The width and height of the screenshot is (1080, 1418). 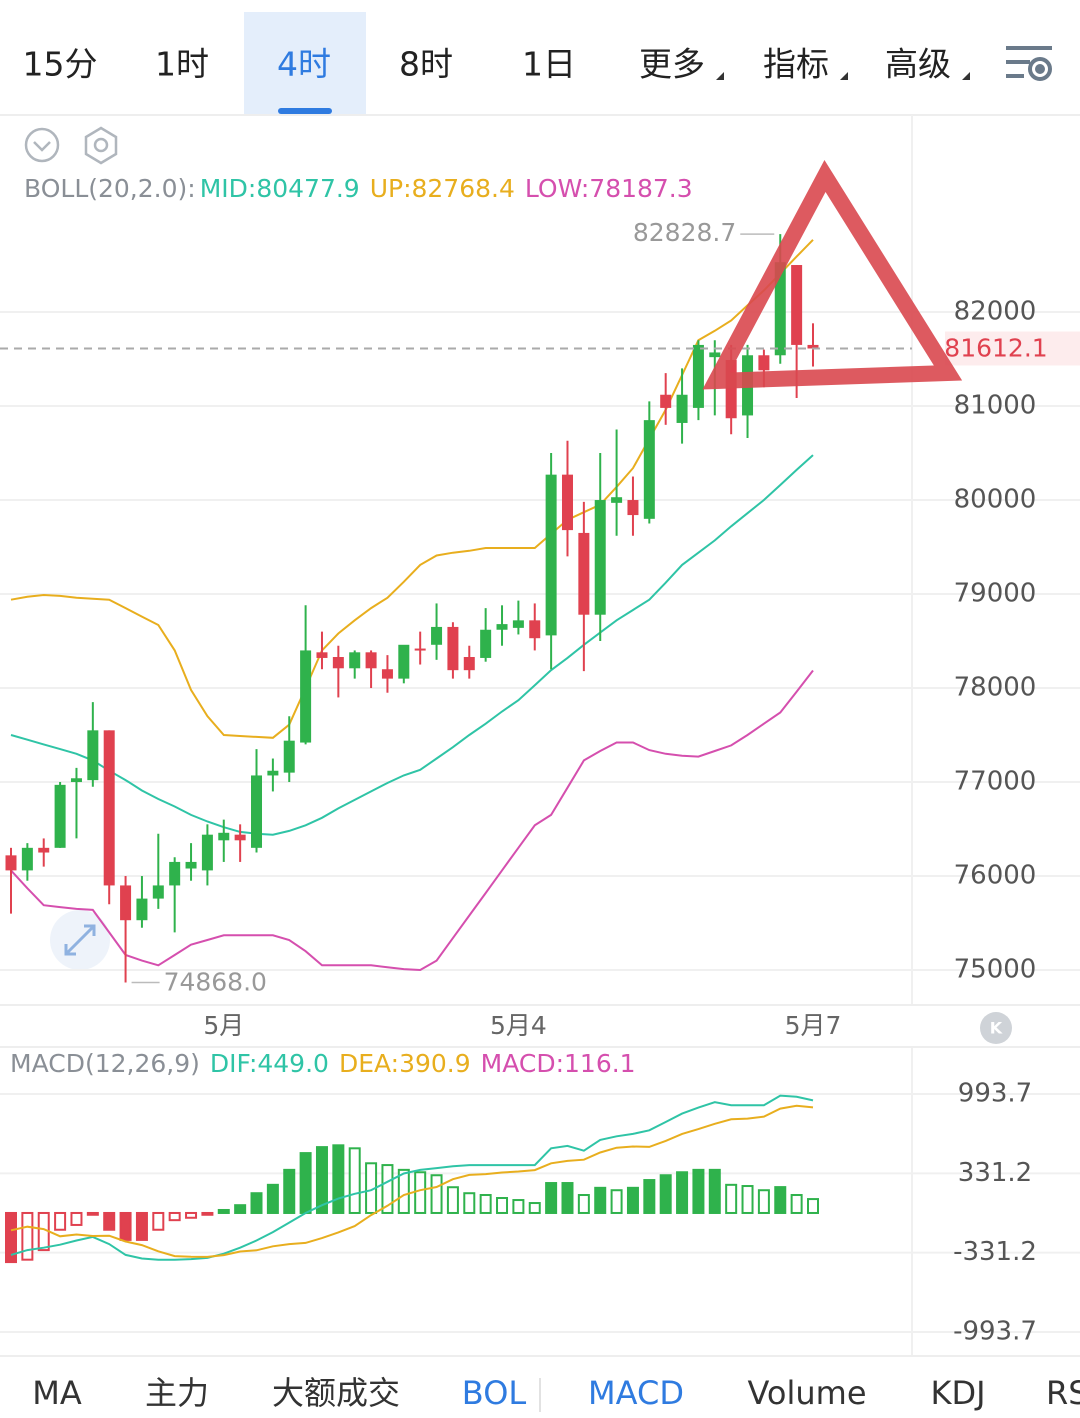 I want to click on indicator-tab: BOL, so click(x=494, y=1393).